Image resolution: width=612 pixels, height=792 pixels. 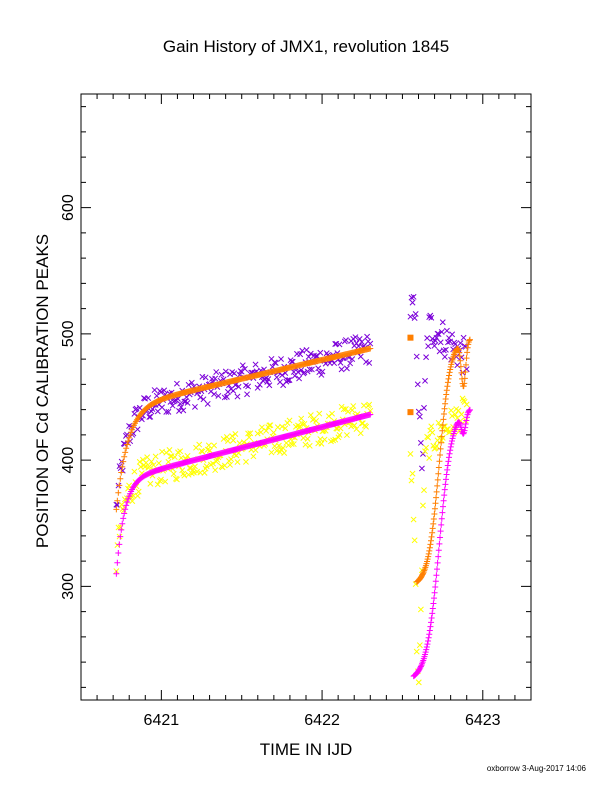 What do you see at coordinates (68, 460) in the screenshot?
I see `y-tick-label: 400` at bounding box center [68, 460].